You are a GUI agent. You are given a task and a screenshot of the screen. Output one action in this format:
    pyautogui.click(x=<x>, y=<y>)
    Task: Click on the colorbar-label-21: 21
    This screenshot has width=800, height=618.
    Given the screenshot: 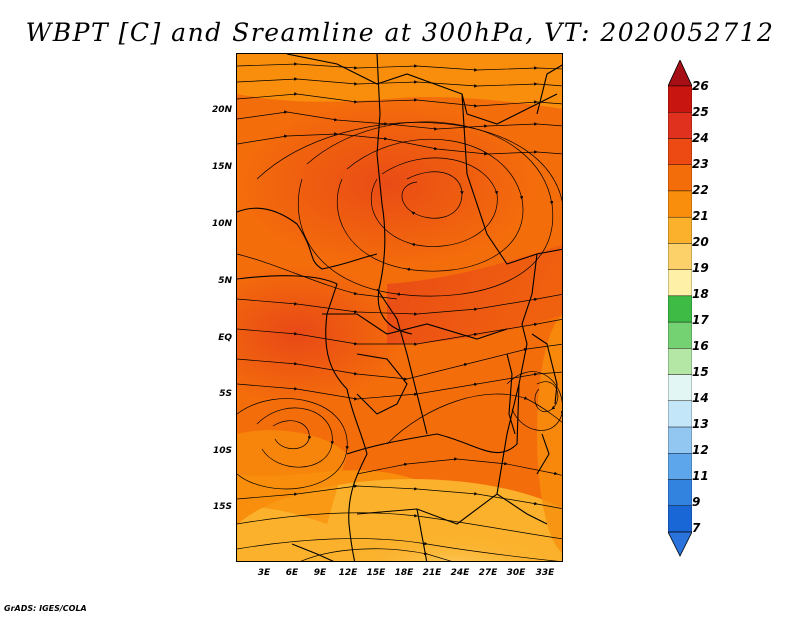 What is the action you would take?
    pyautogui.click(x=700, y=216)
    